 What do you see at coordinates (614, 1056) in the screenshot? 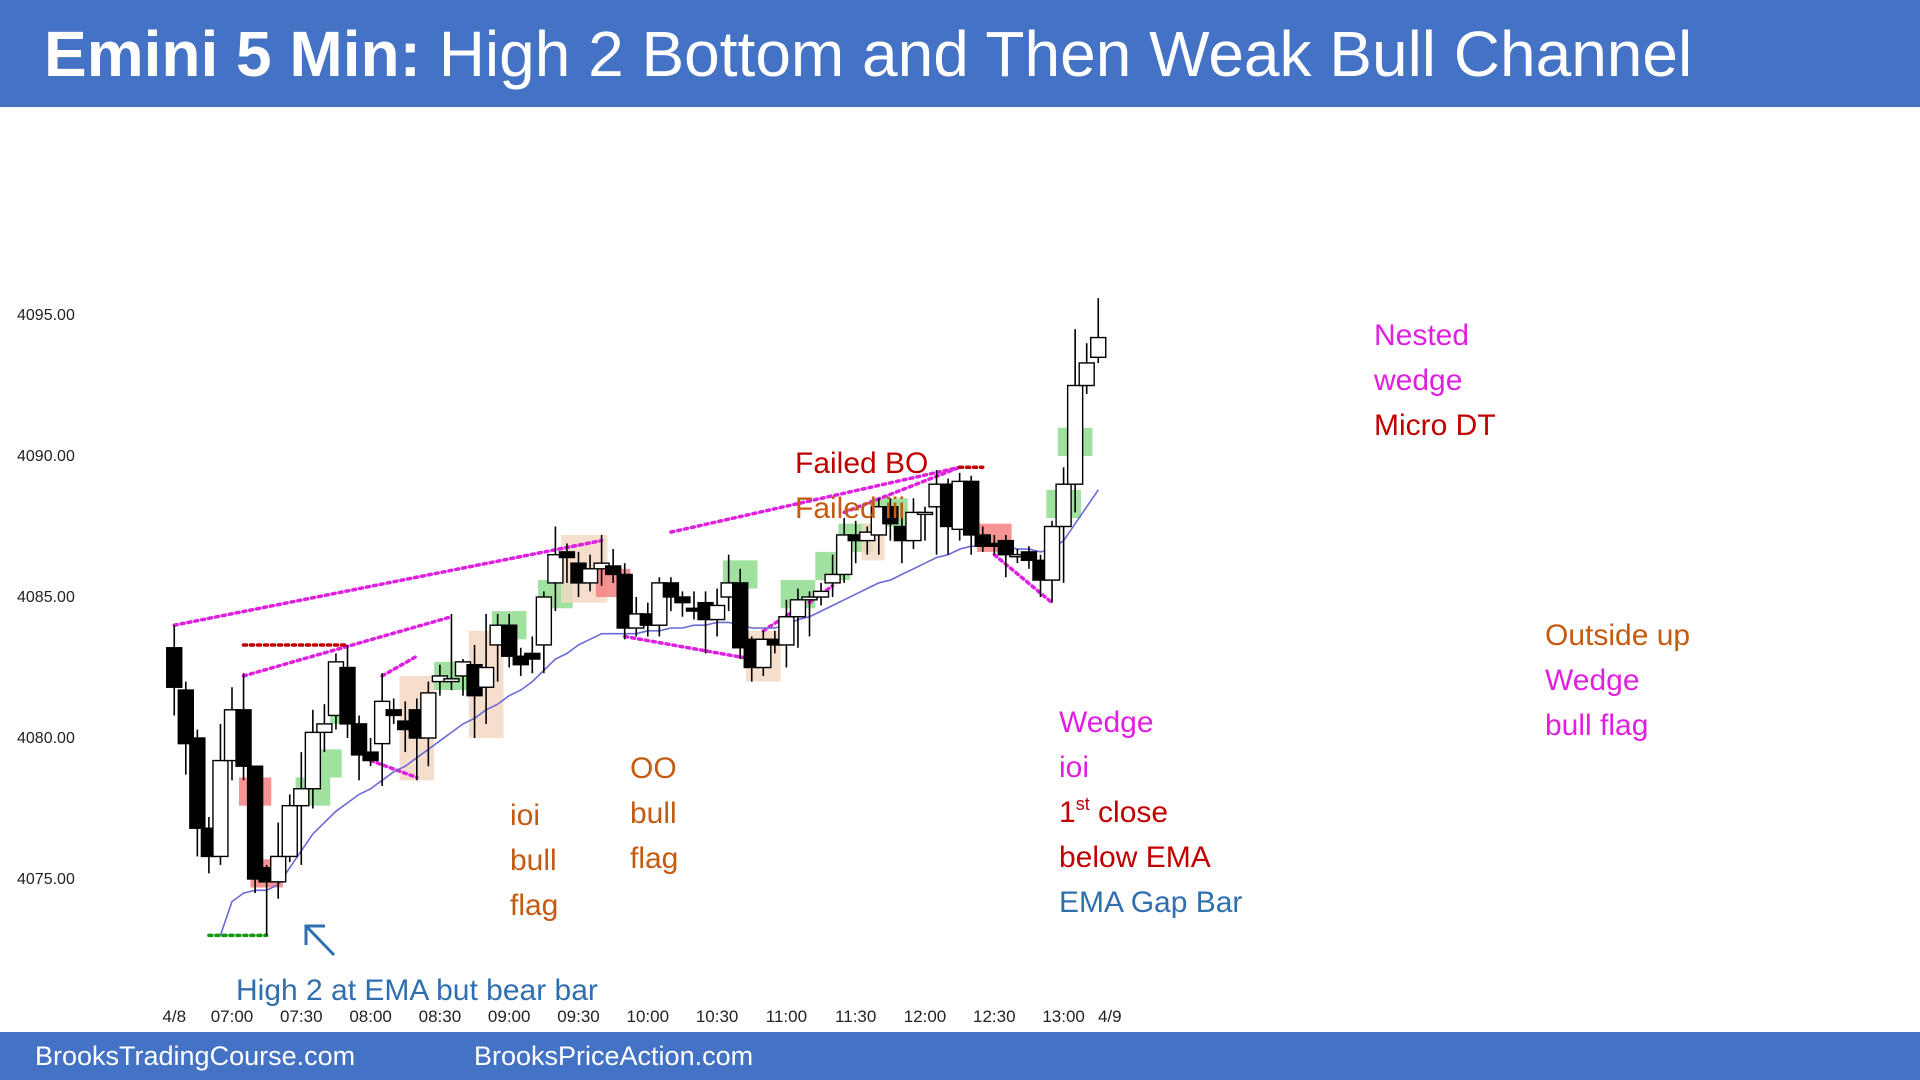
I see `footer-link-brooks-price-action: BrooksPriceAction.com` at bounding box center [614, 1056].